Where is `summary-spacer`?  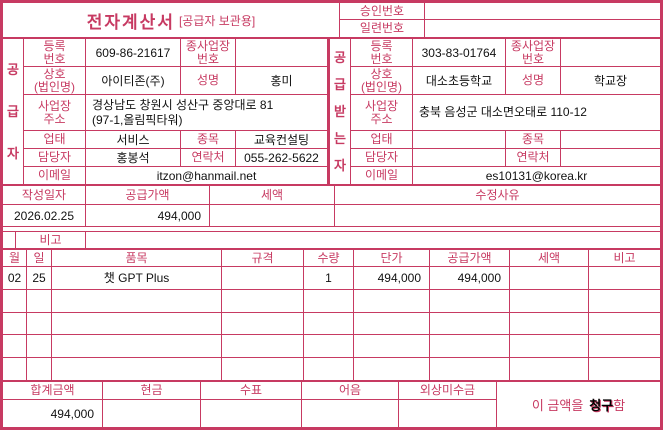 summary-spacer is located at coordinates (331, 229).